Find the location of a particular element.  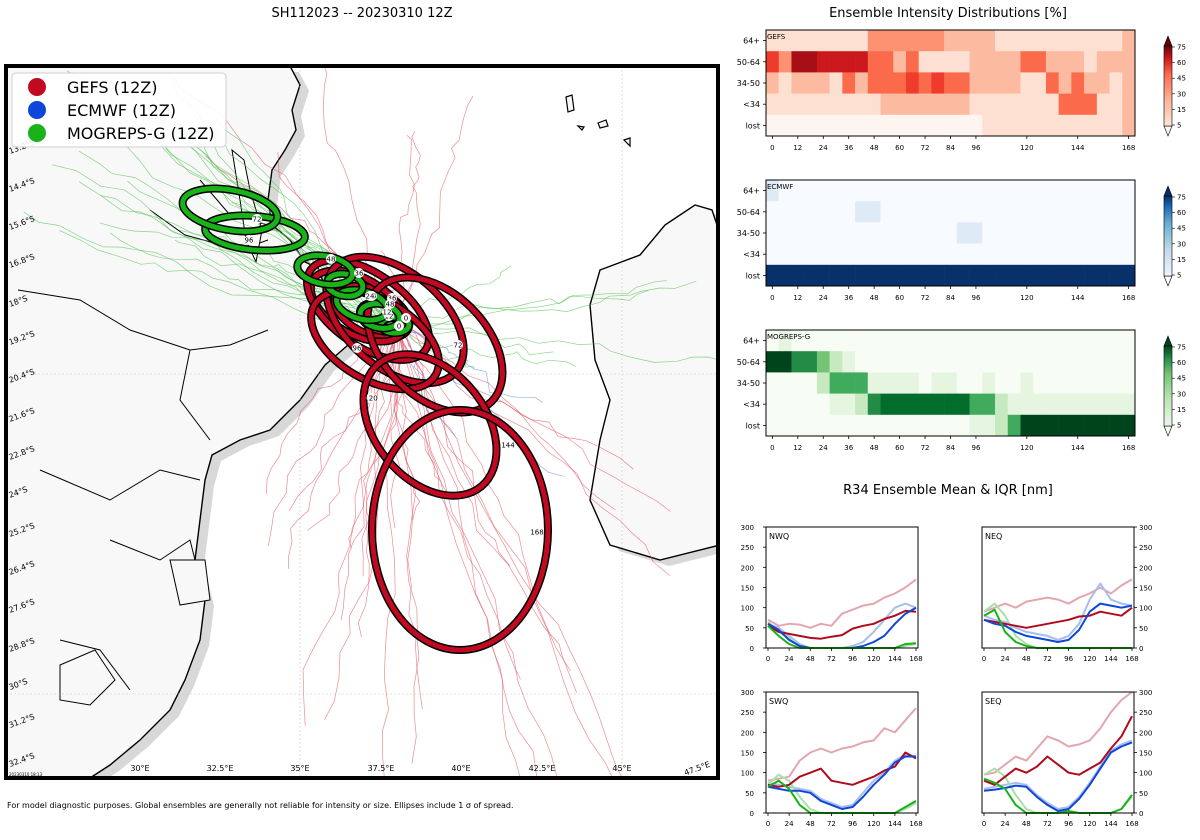

r34-y-label: 300 is located at coordinates (747, 528).